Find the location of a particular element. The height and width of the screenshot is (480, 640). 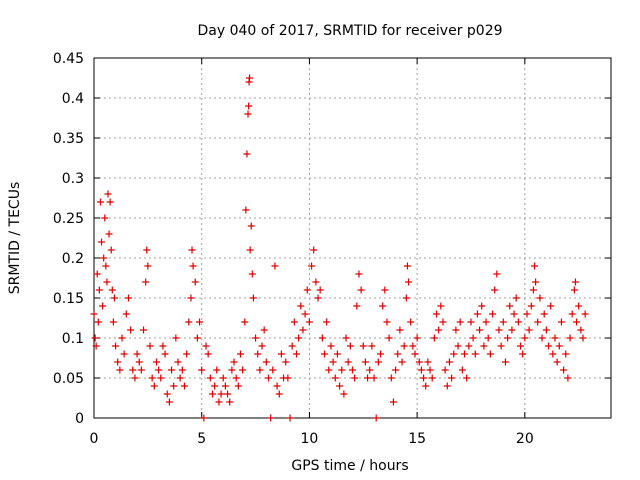

x-axis-label: GPS time / hours is located at coordinates (349, 466).